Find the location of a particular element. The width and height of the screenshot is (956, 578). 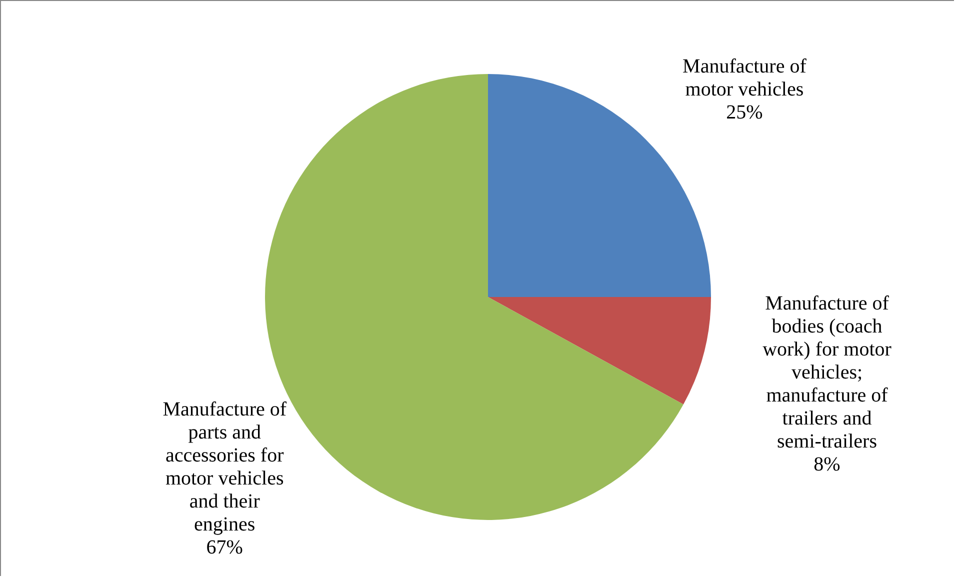

slice-label: Manufacture of parts and accessories for motor vehicles and their engines is located at coordinates (224, 467).